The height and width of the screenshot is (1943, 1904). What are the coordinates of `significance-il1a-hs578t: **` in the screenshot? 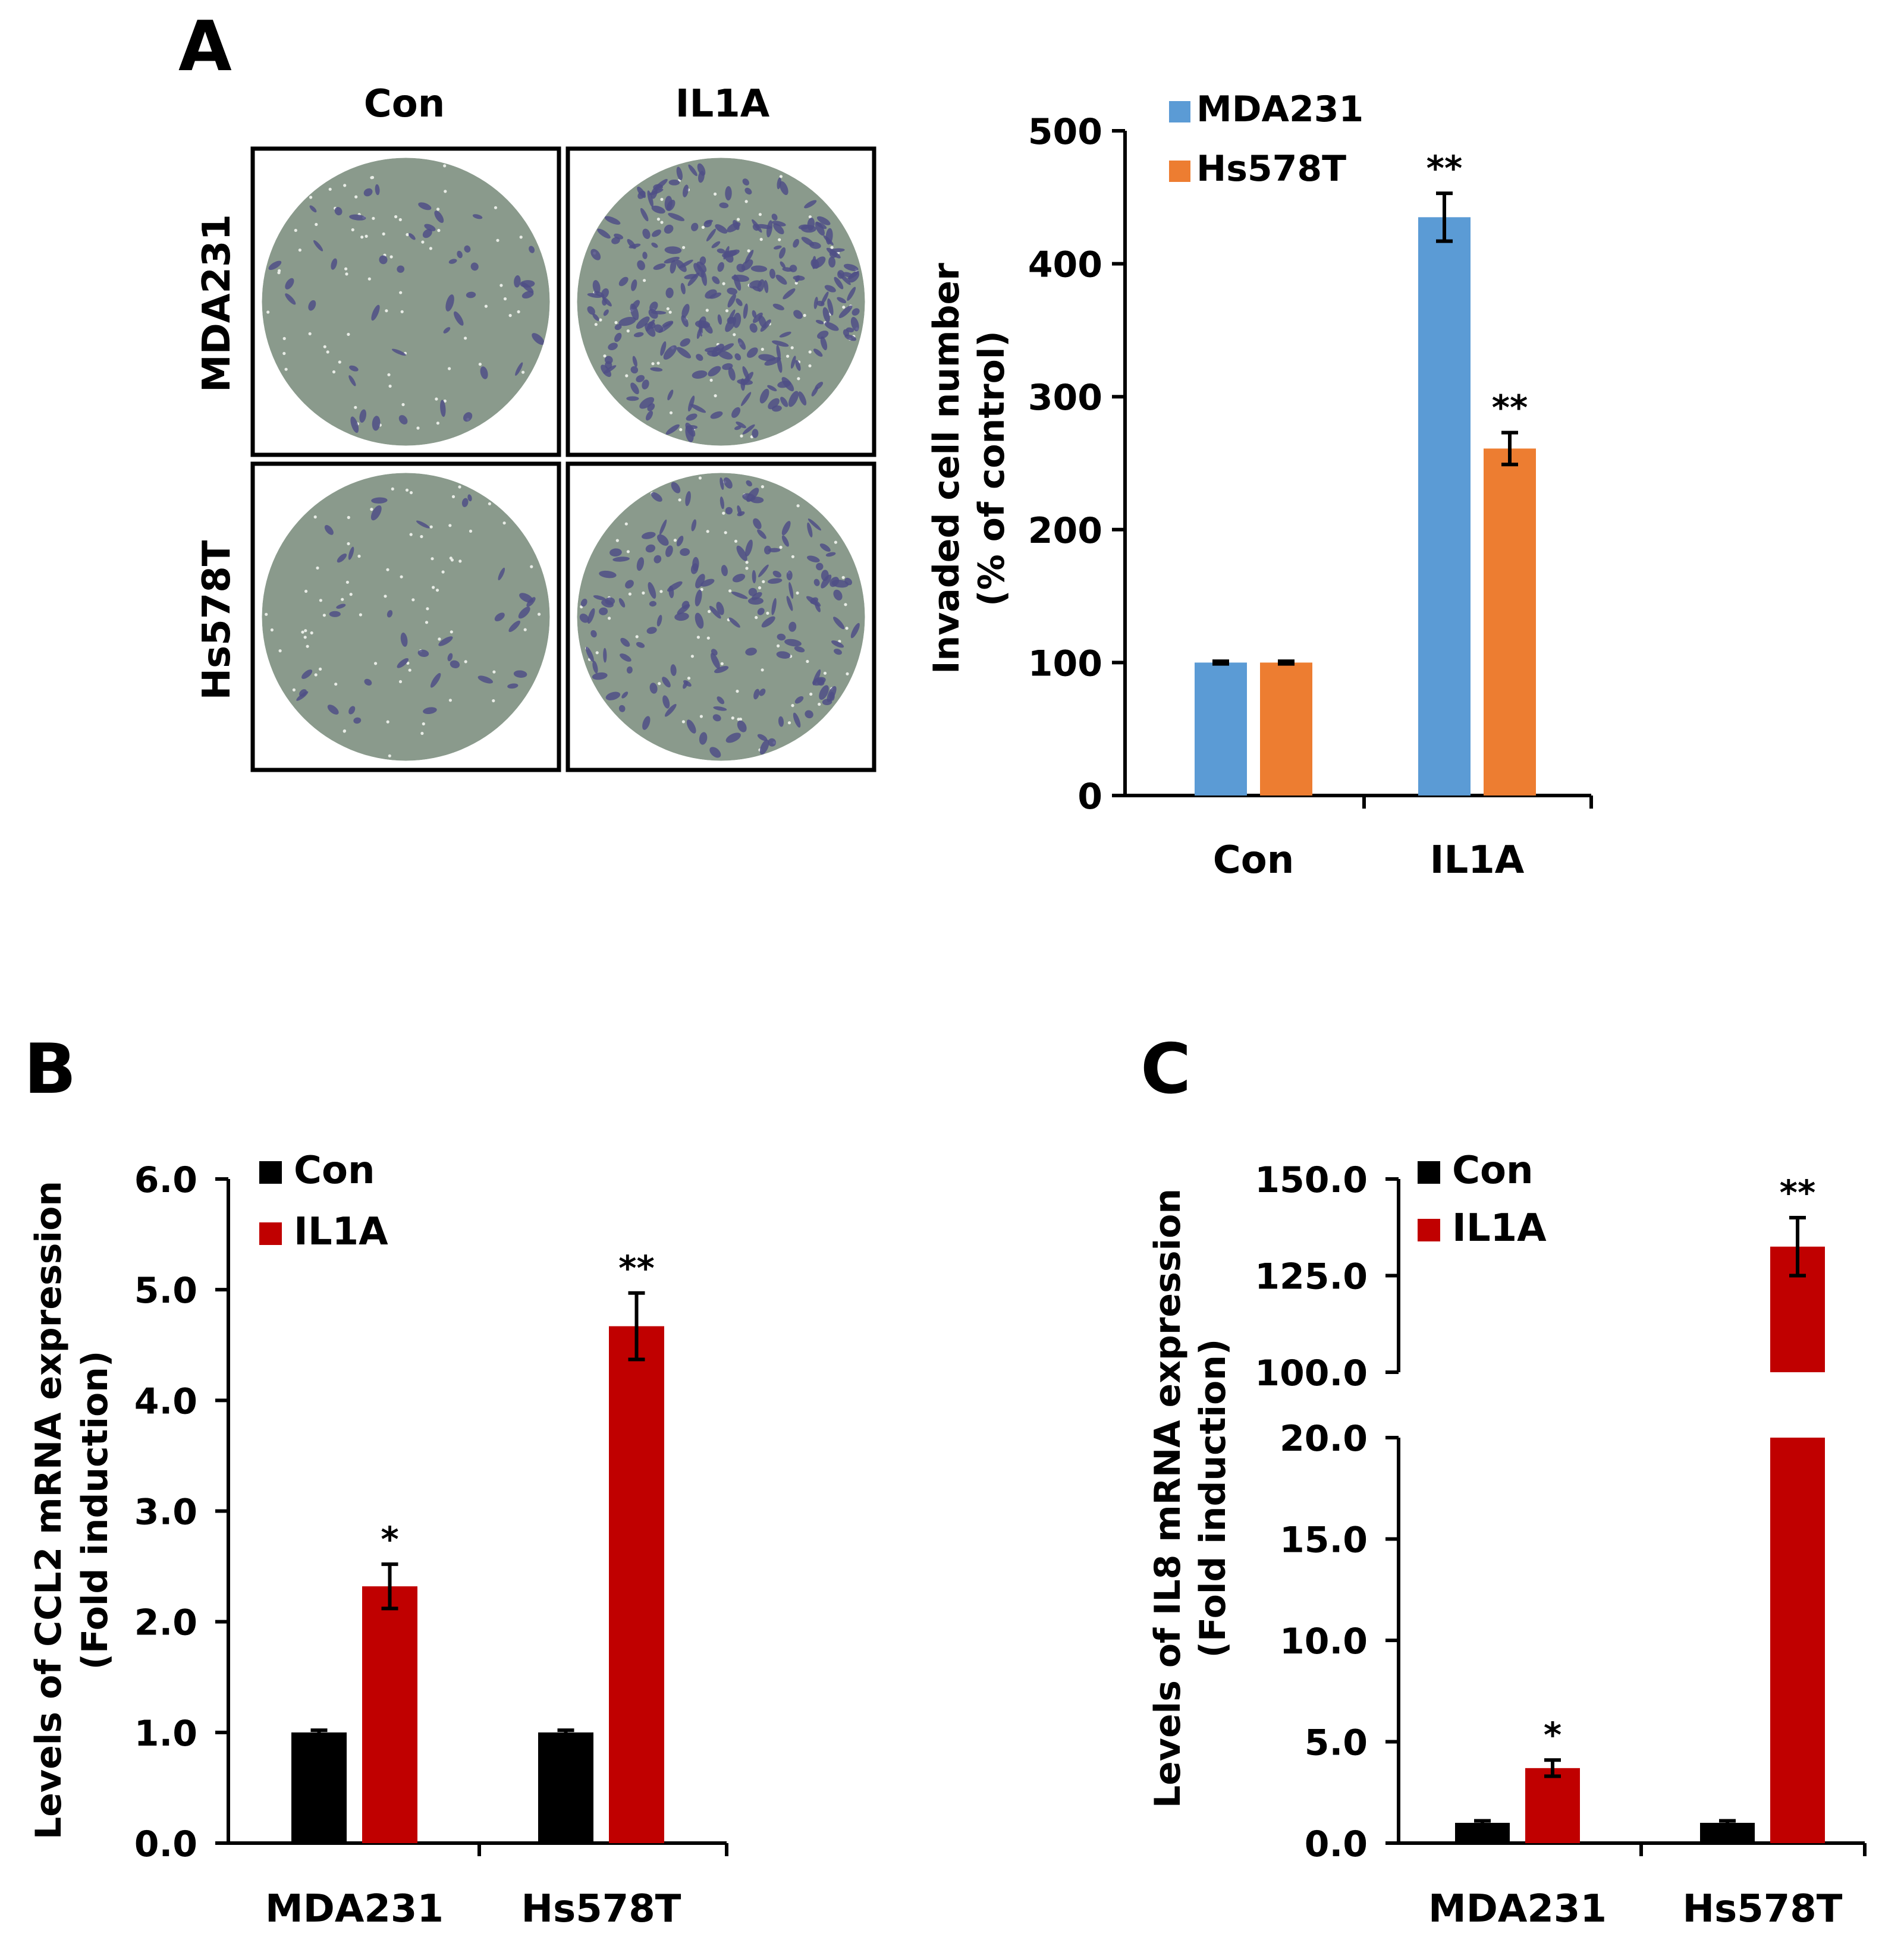 It's located at (1798, 1192).